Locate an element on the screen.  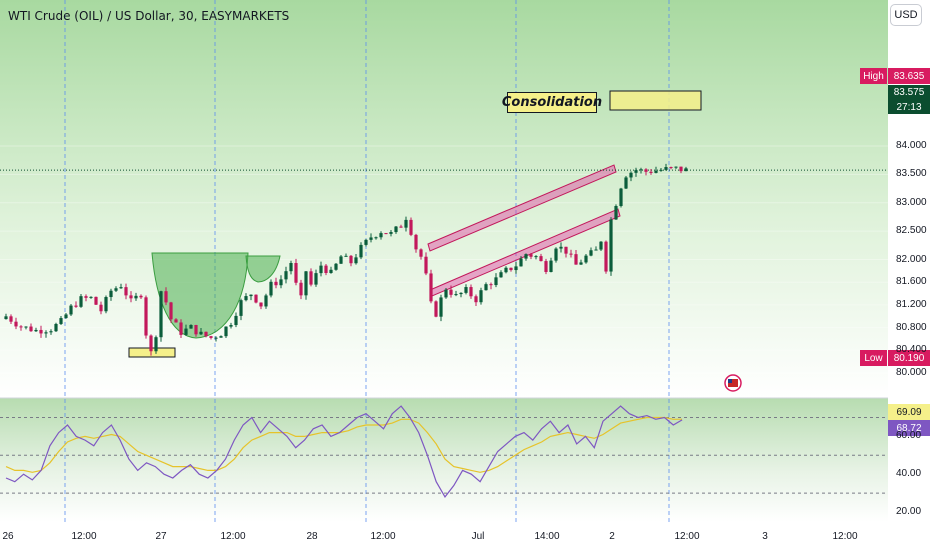
price-tick-label: 84.000 is located at coordinates (911, 145).